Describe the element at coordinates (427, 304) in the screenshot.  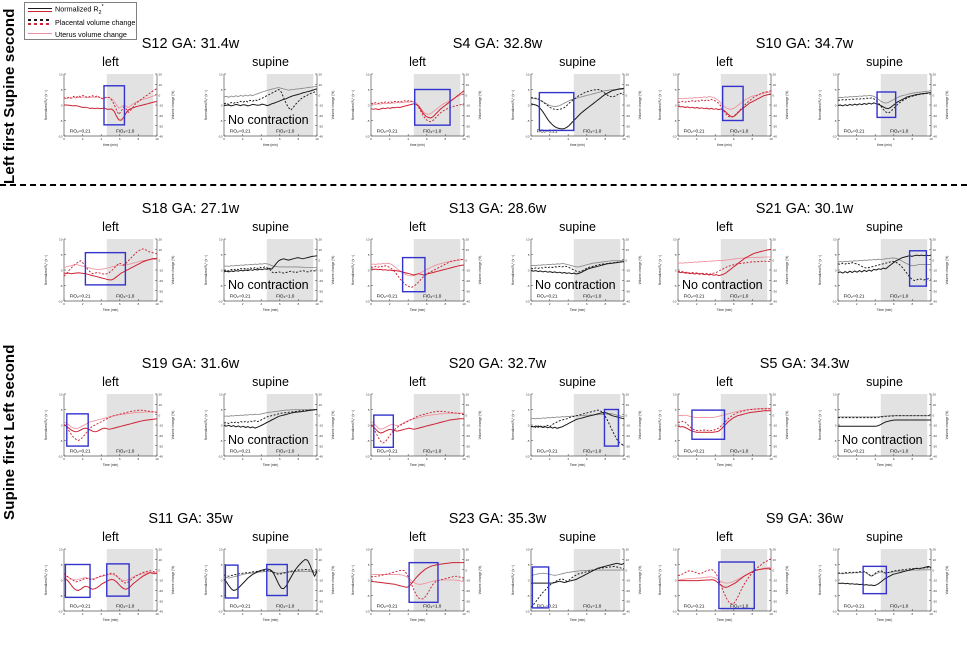
I see `svg-text: 6` at that location.